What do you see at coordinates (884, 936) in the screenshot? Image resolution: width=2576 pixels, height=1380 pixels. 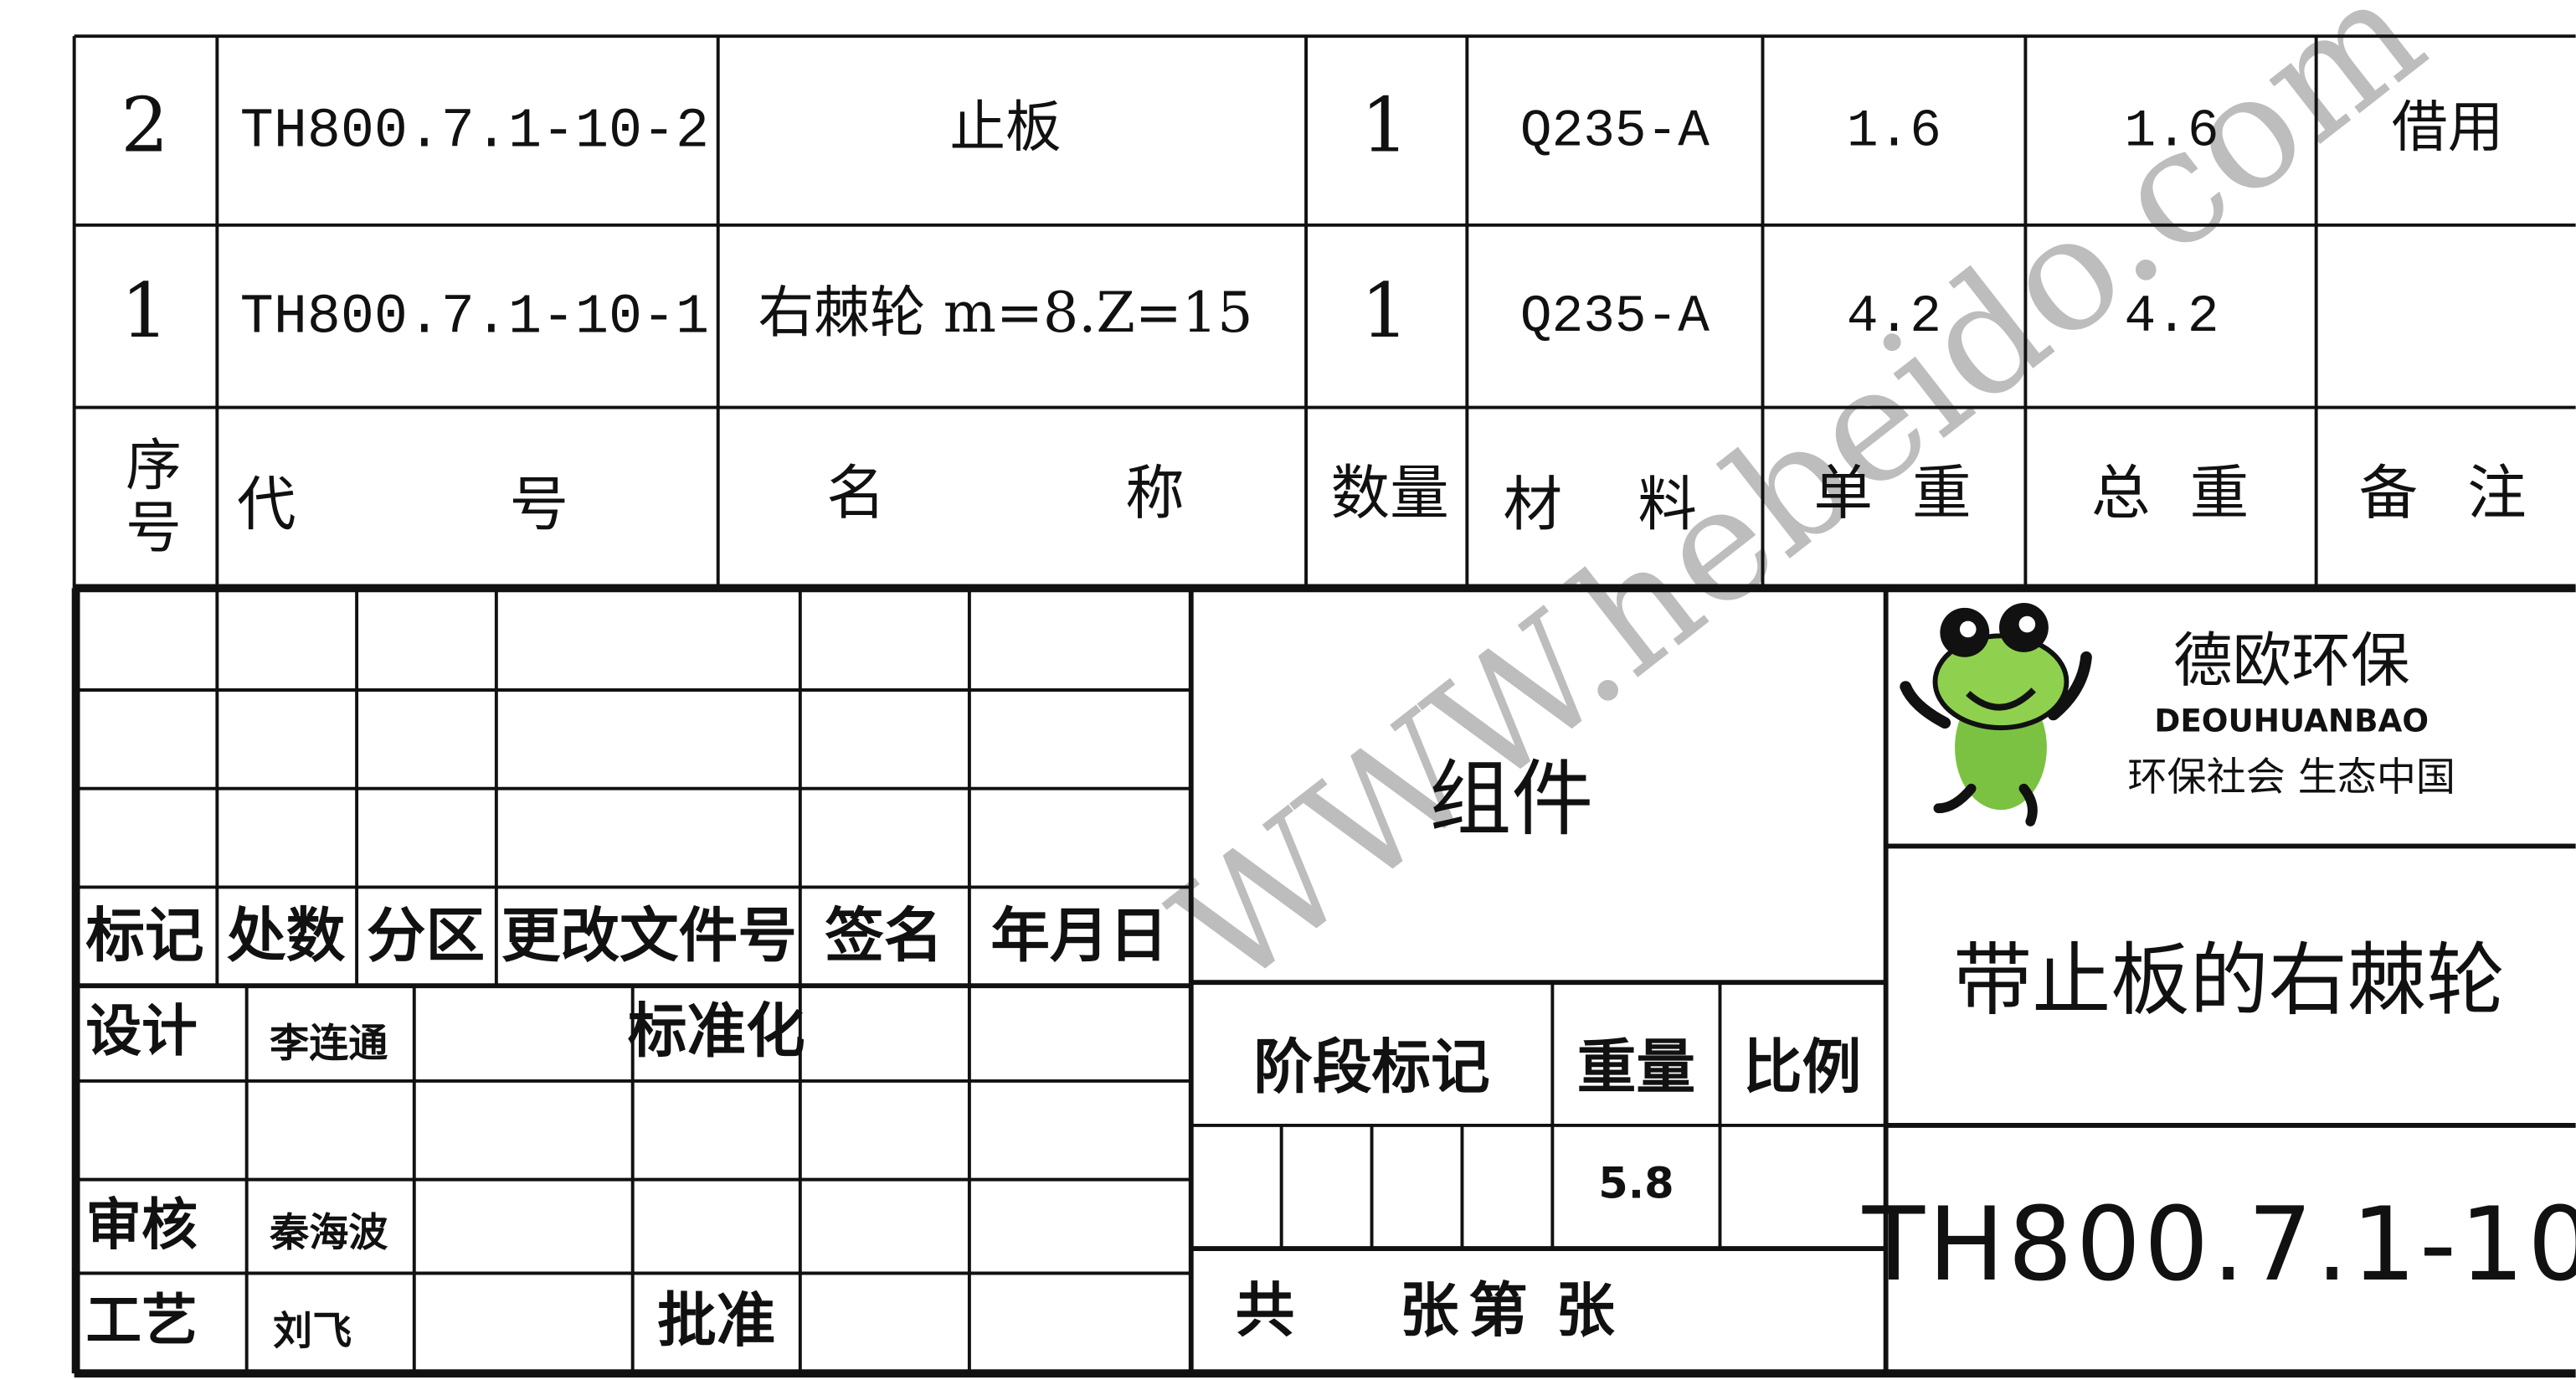 I see `revision-header: 签名` at bounding box center [884, 936].